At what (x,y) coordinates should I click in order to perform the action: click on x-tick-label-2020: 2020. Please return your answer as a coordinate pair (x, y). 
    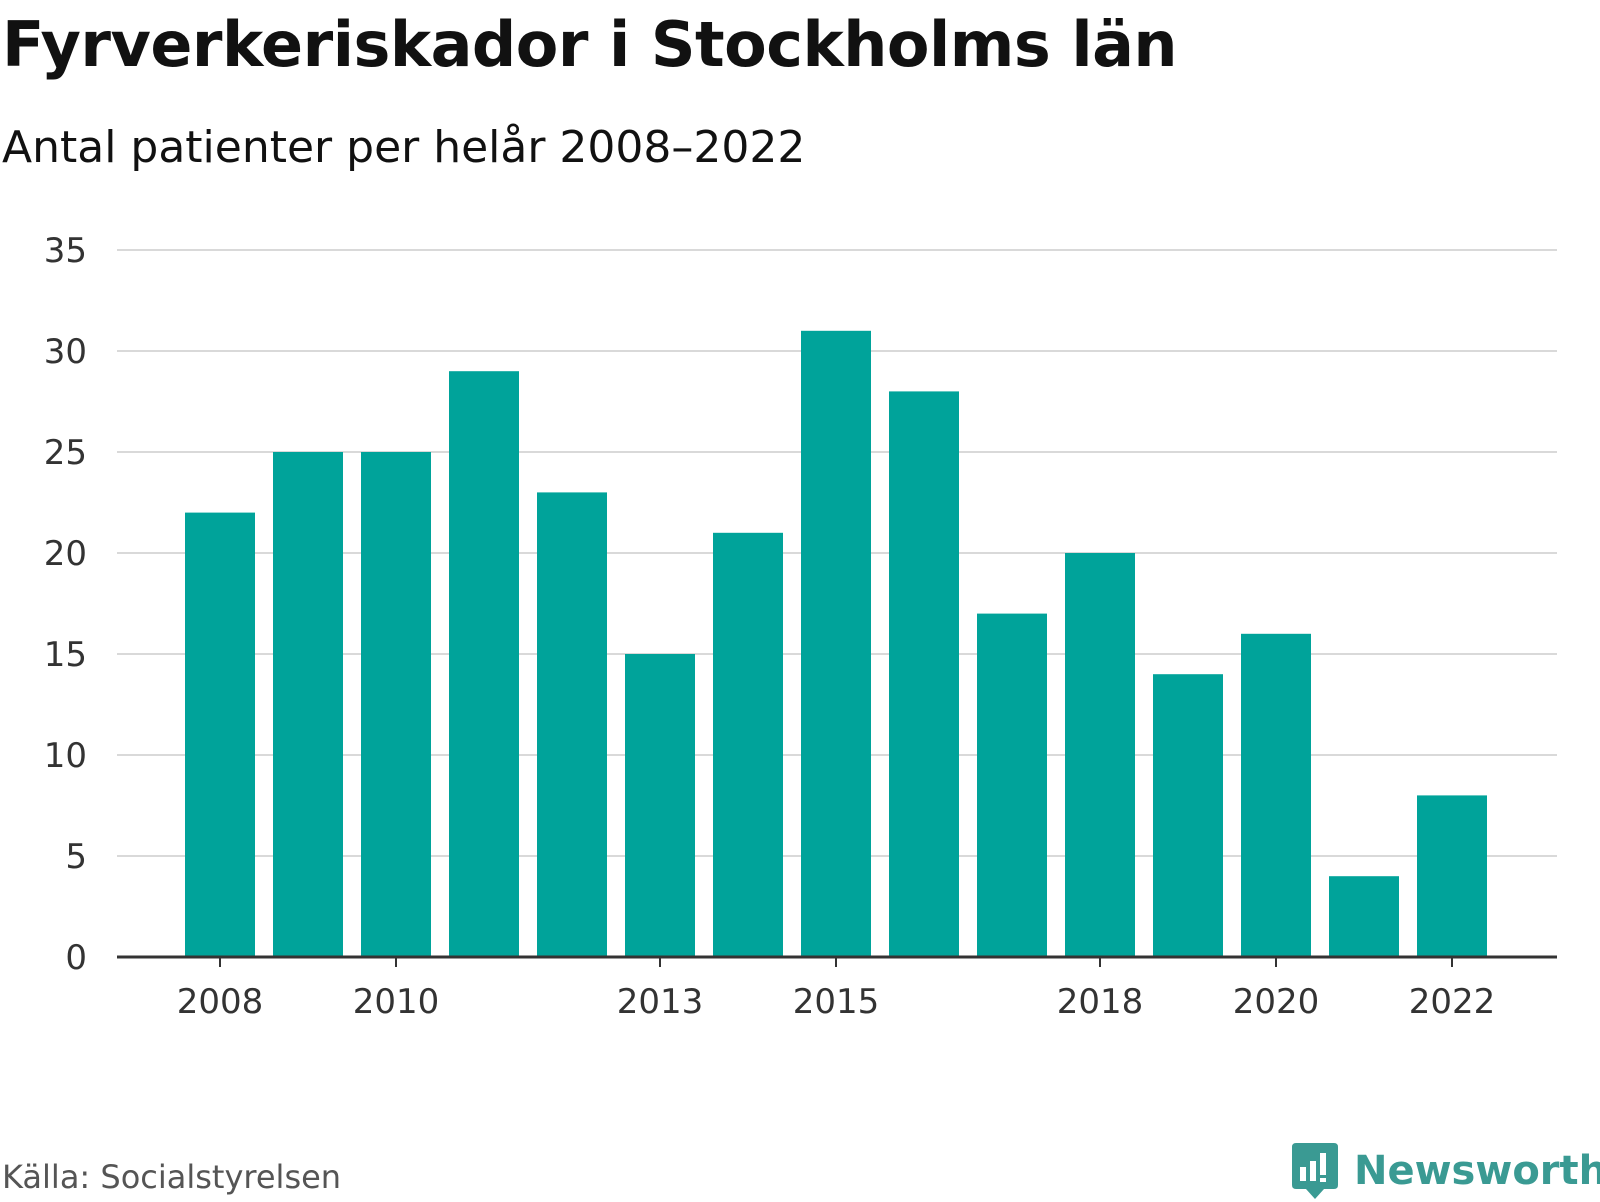
    Looking at the image, I should click on (1276, 1002).